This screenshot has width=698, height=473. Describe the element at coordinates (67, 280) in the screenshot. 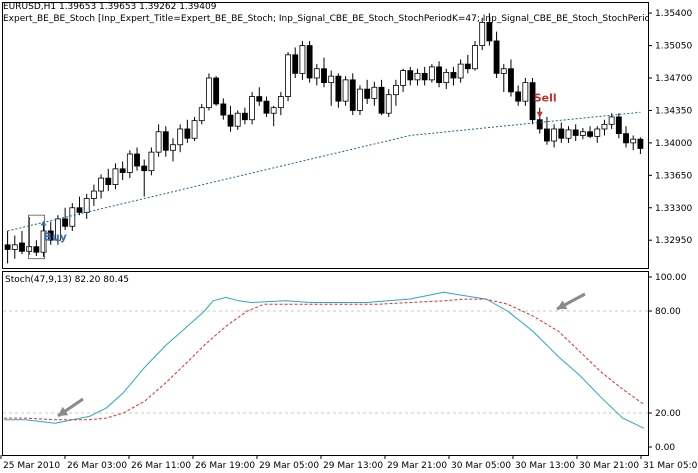

I see `stochastic-label: Stoch(47,9,13) 82.20 80.45` at that location.